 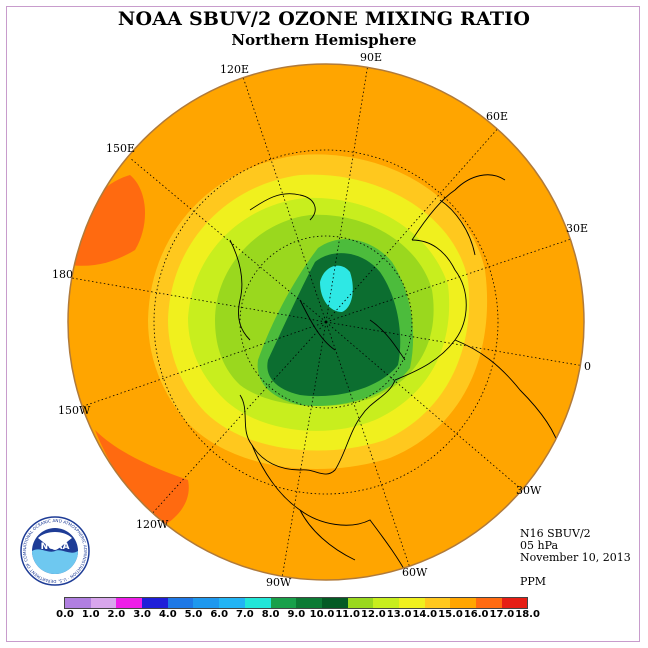 I want to click on colorbar-tick-label: 14.0, so click(x=425, y=614).